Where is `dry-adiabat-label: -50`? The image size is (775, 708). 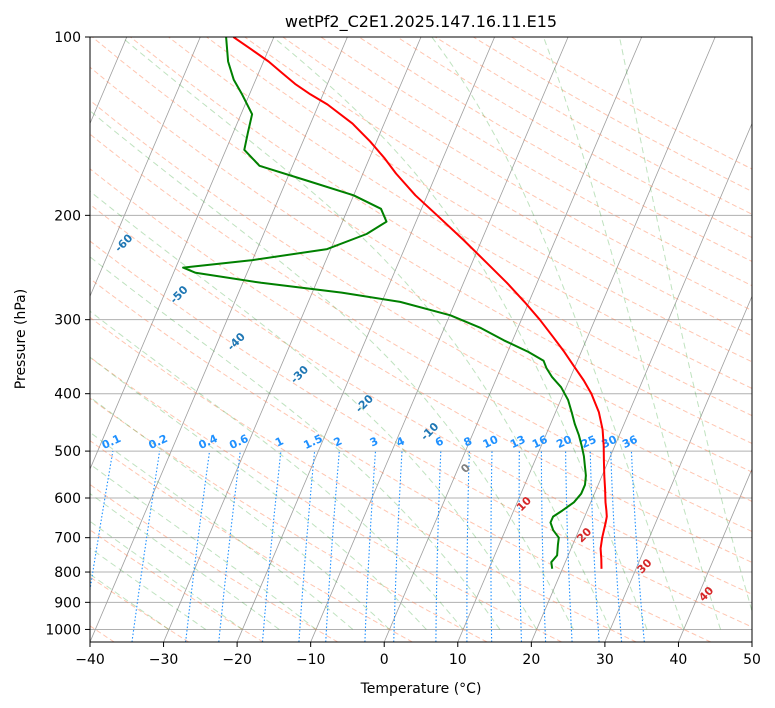
dry-adiabat-label: -50 is located at coordinates (178, 294).